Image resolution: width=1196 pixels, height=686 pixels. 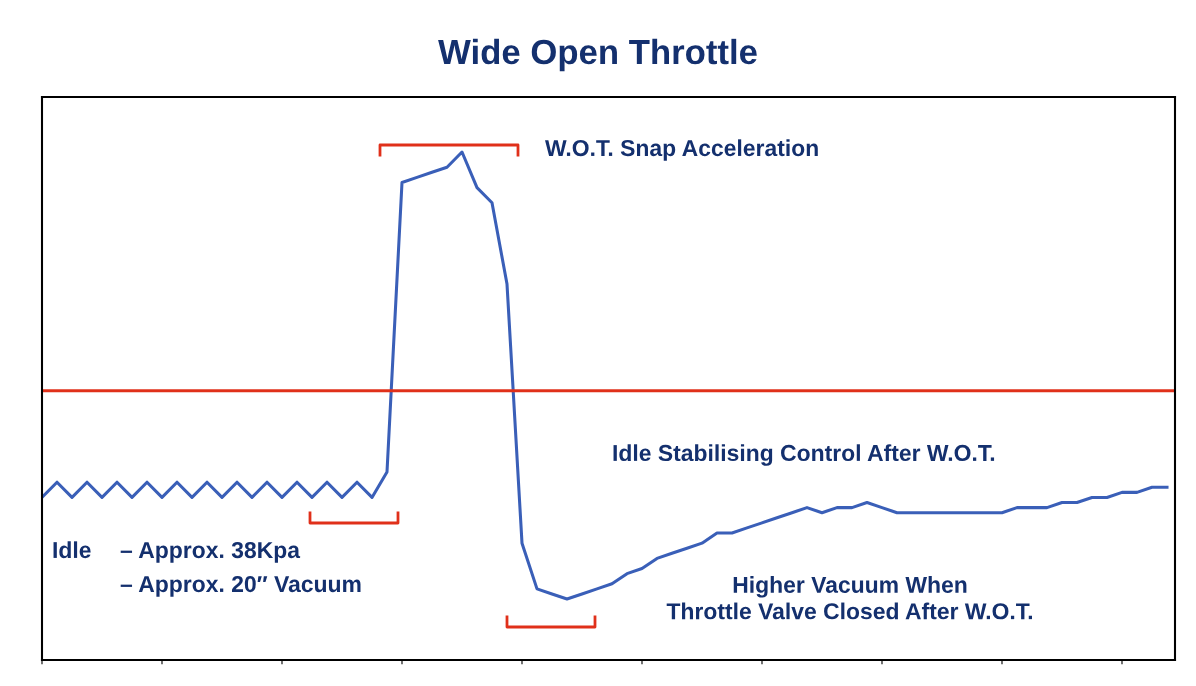 I want to click on annotation: Idle Stabilising Control After W.O.T., so click(x=804, y=455).